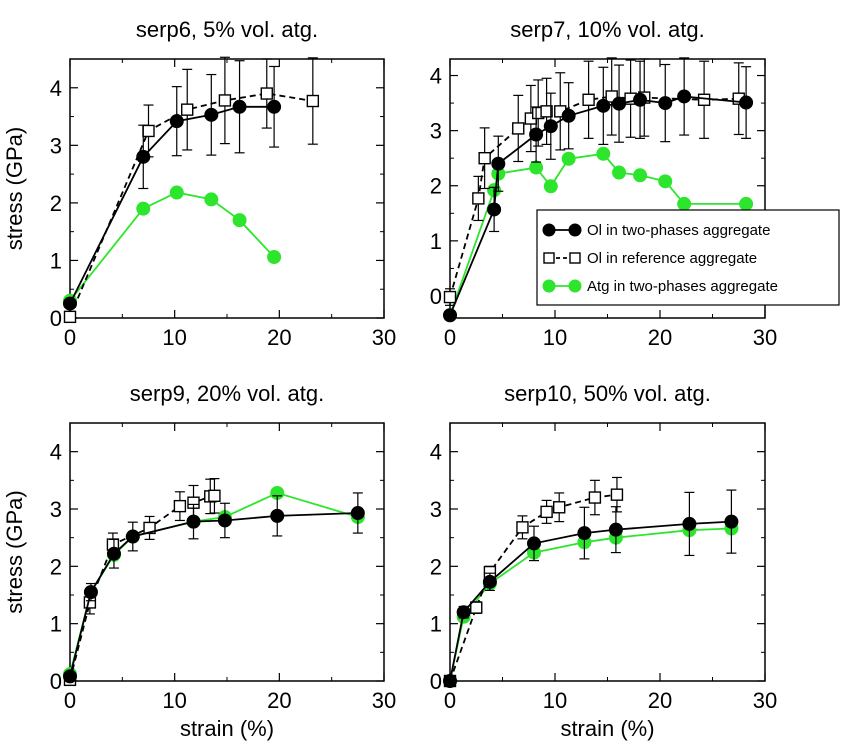  I want to click on legend-box, so click(688, 257).